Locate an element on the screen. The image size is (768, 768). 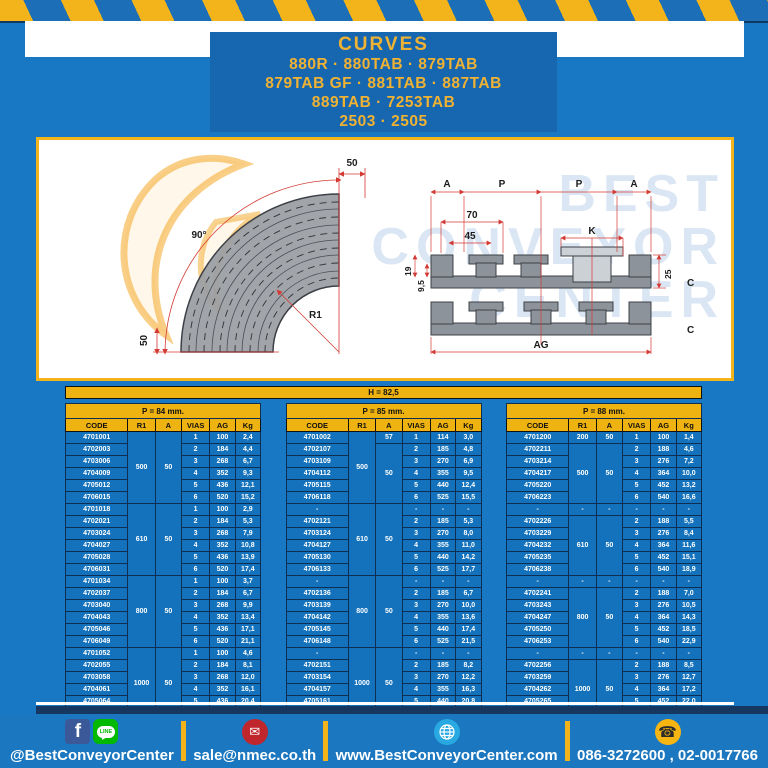
table-cell: 7,0 is located at coordinates (689, 593).